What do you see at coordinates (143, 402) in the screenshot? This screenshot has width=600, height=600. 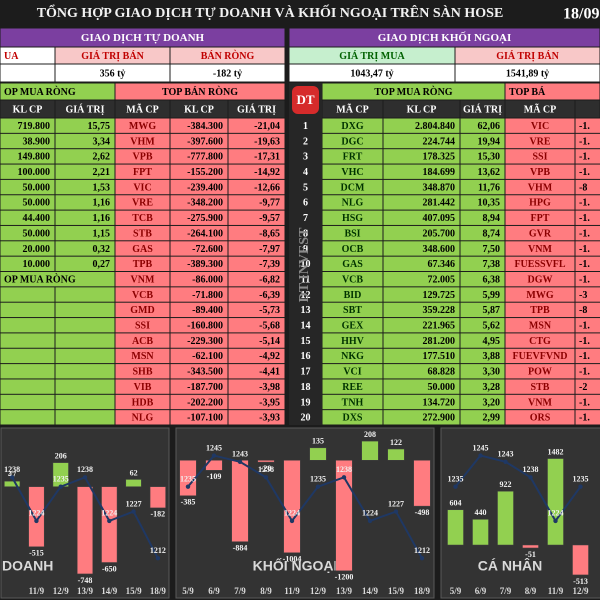 I see `left-sell-code: HDB` at bounding box center [143, 402].